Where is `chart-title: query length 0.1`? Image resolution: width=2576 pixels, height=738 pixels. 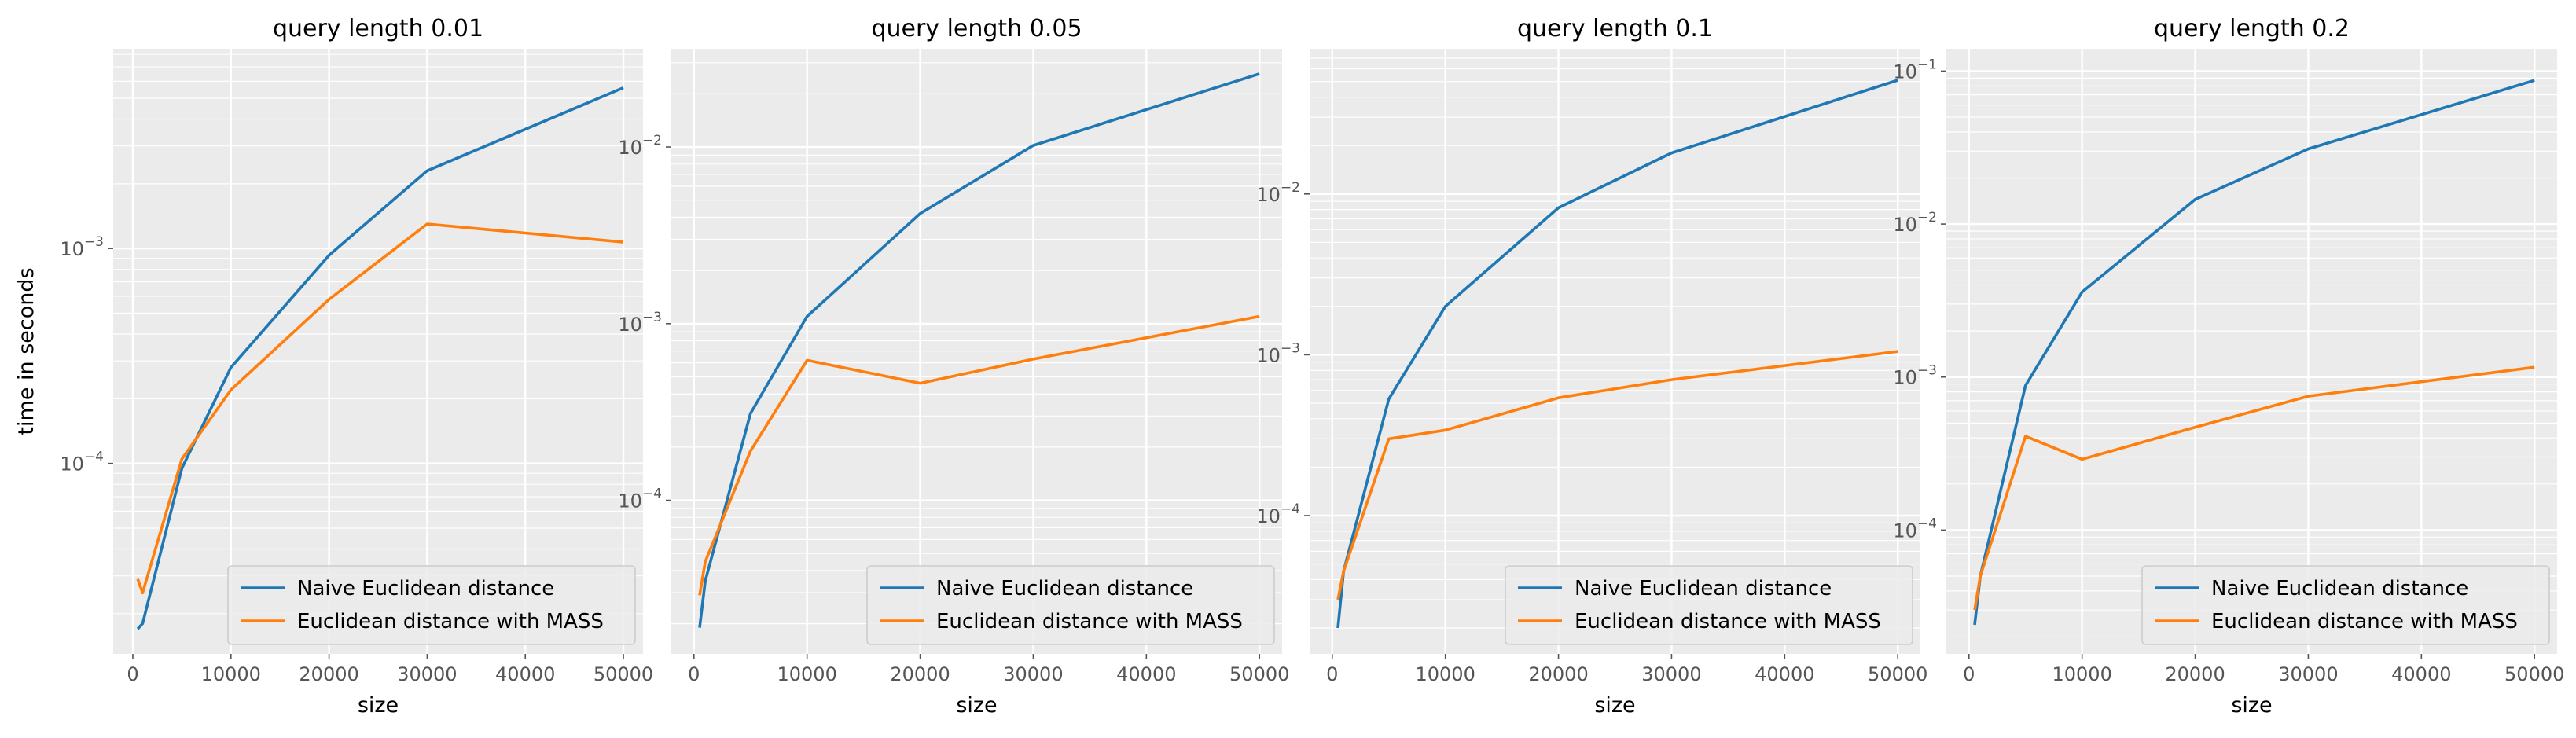 chart-title: query length 0.1 is located at coordinates (1615, 29).